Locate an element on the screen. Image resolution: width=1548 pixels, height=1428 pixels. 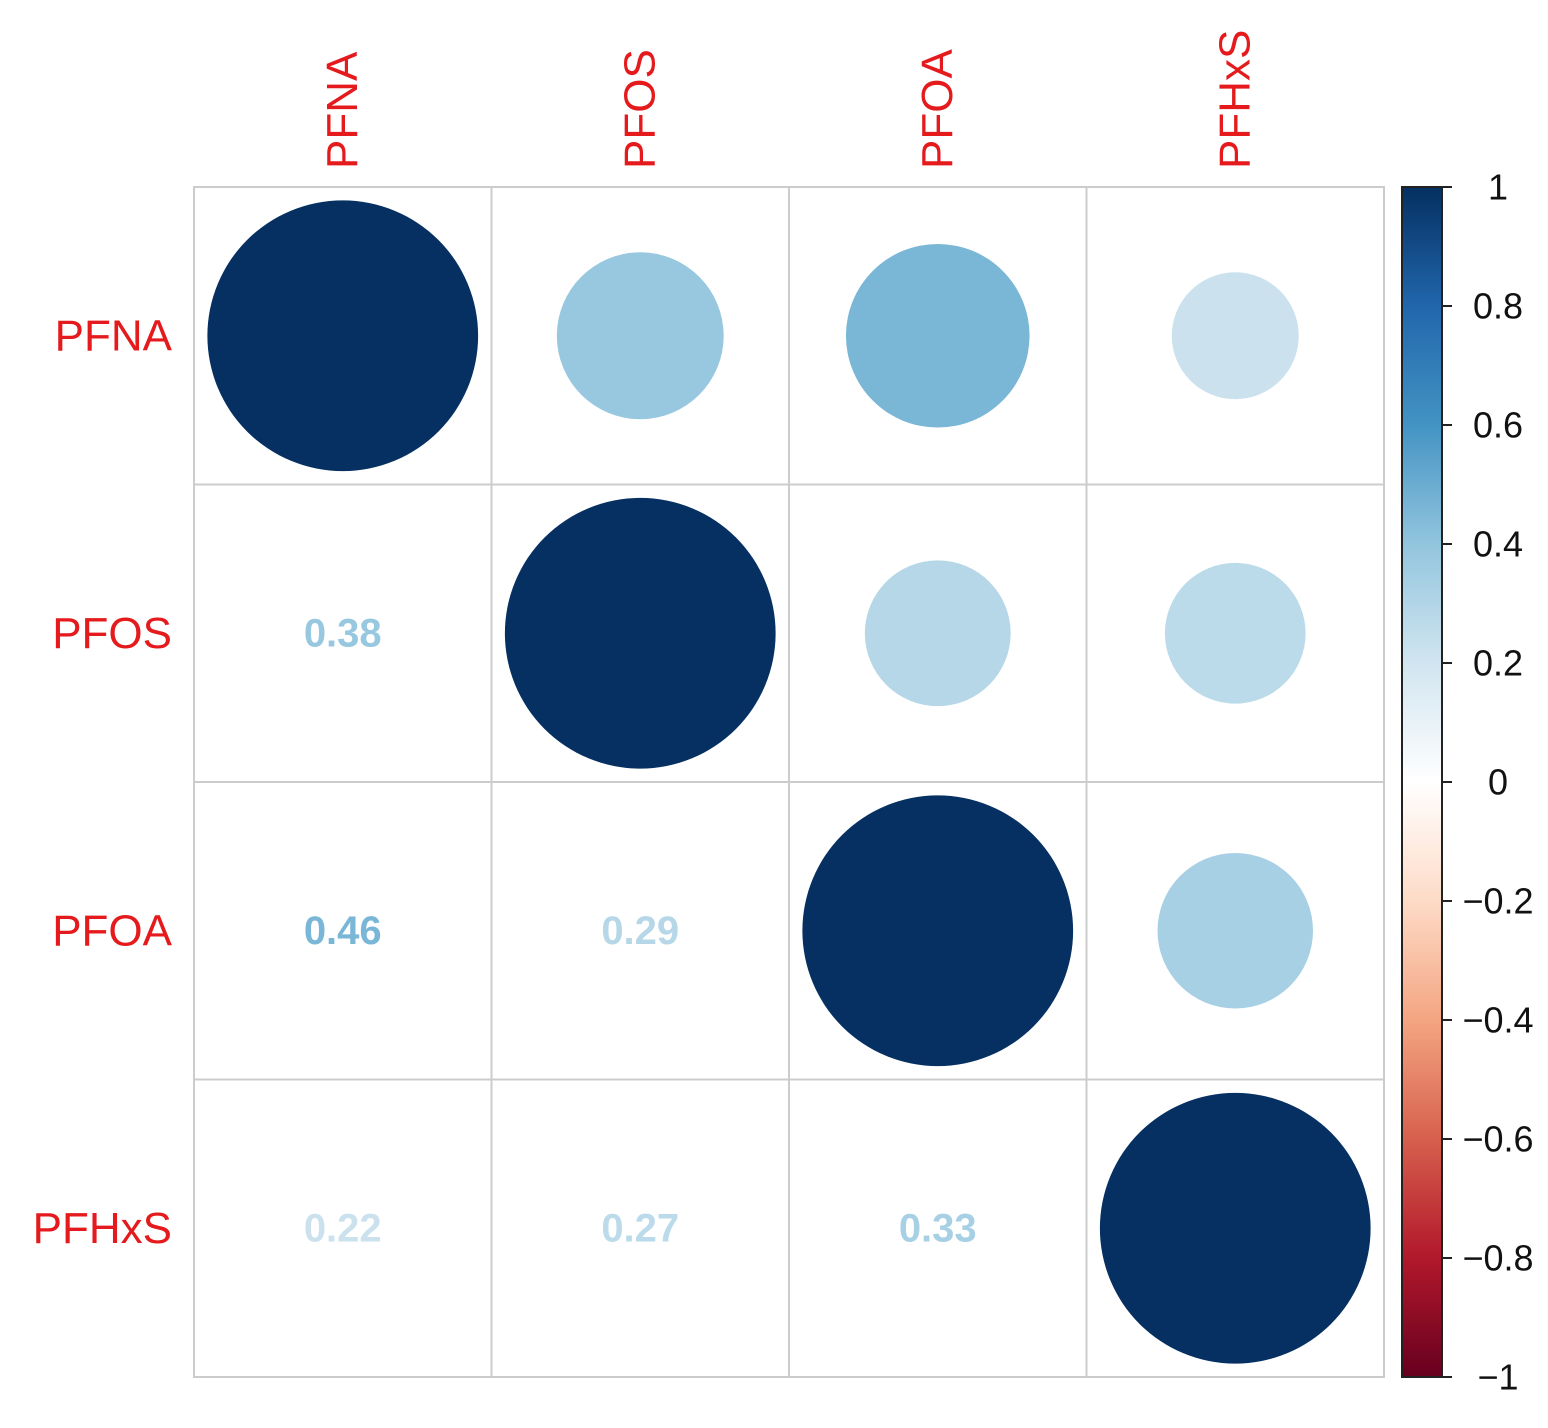
corr-circle-pfos-pfhxs is located at coordinates (1235, 633).